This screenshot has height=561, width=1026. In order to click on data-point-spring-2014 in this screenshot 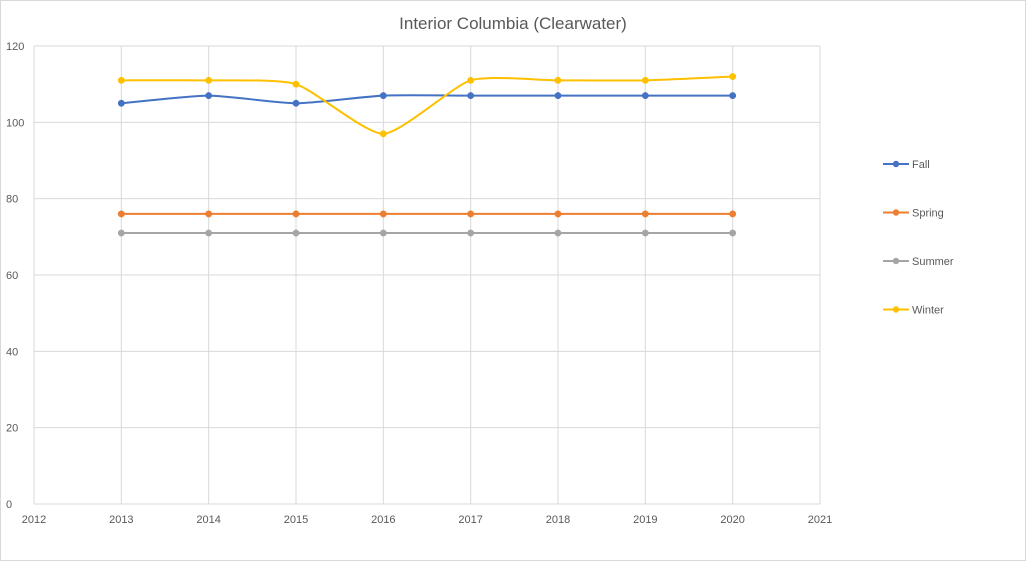, I will do `click(209, 214)`.